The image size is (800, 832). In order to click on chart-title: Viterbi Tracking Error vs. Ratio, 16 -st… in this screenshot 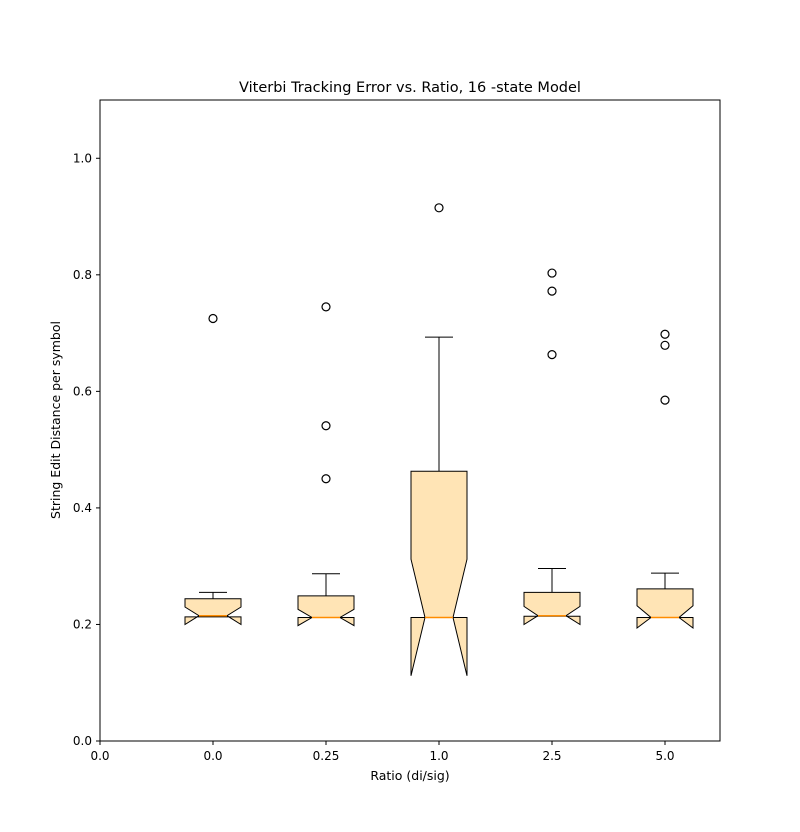, I will do `click(410, 88)`.